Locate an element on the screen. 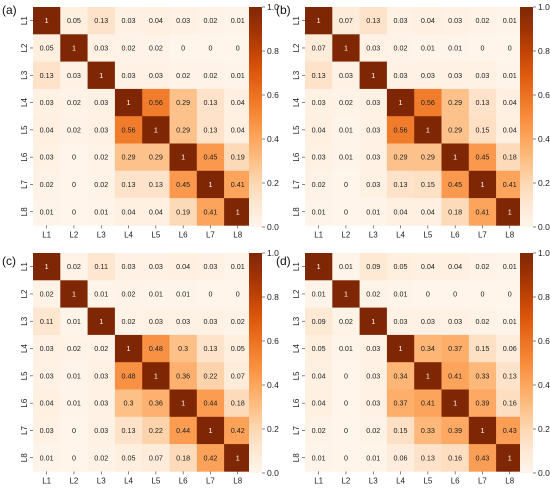 This screenshot has width=550, height=492. y-tick-label: L1 is located at coordinates (24, 266).